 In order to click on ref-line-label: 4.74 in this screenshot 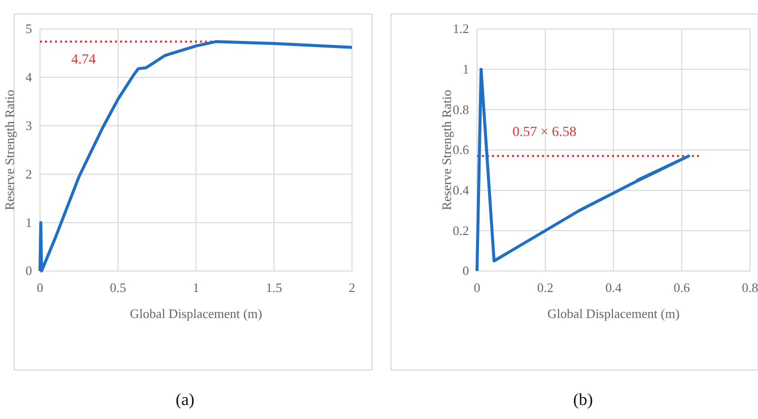, I will do `click(83, 60)`.